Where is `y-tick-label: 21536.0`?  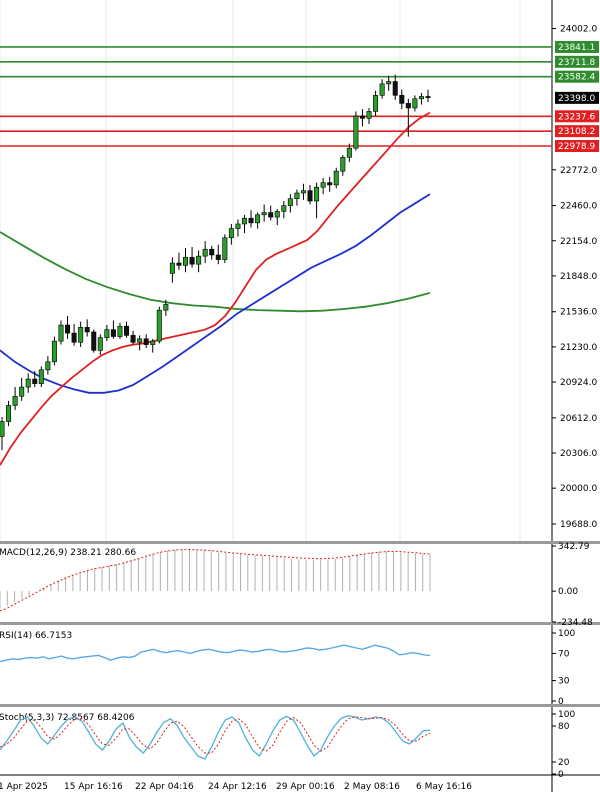 y-tick-label: 21536.0 is located at coordinates (578, 313).